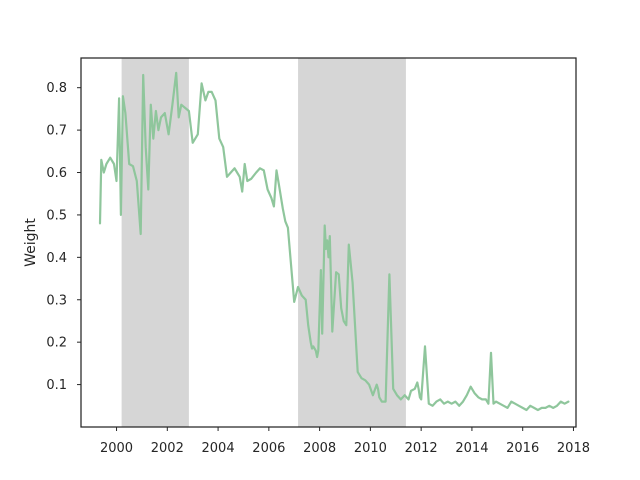 Image resolution: width=640 pixels, height=480 pixels. Describe the element at coordinates (56, 173) in the screenshot. I see `y-tick-label: 0.6` at that location.